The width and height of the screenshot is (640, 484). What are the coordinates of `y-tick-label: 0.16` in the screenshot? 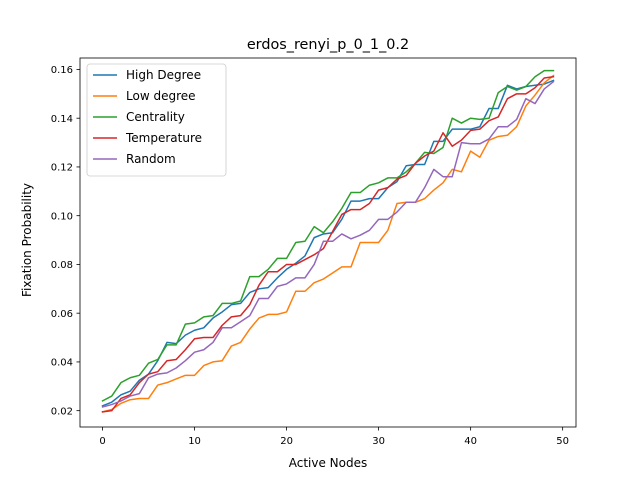 It's located at (62, 70).